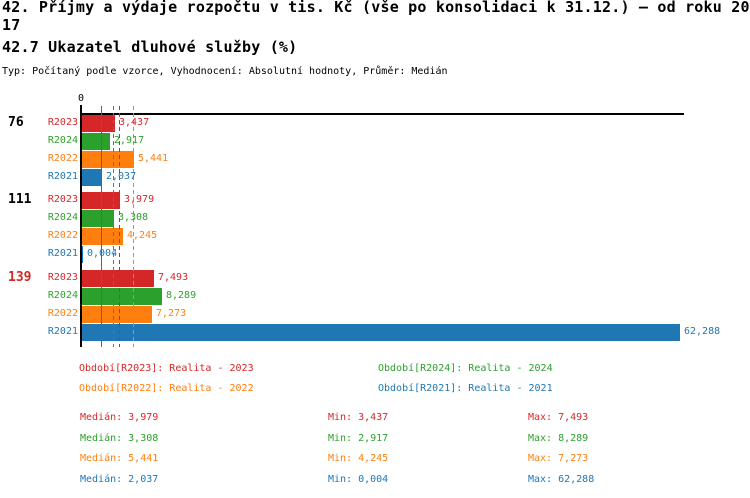  What do you see at coordinates (119, 458) in the screenshot?
I see `stat-median: Medián: 5,441` at bounding box center [119, 458].